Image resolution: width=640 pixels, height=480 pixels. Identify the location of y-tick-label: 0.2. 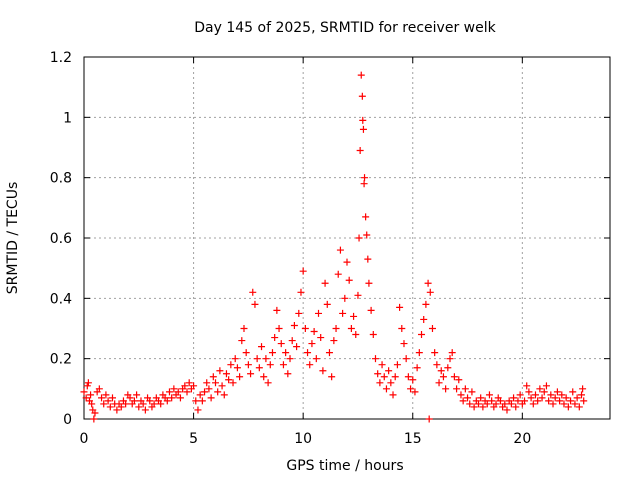
(61, 360).